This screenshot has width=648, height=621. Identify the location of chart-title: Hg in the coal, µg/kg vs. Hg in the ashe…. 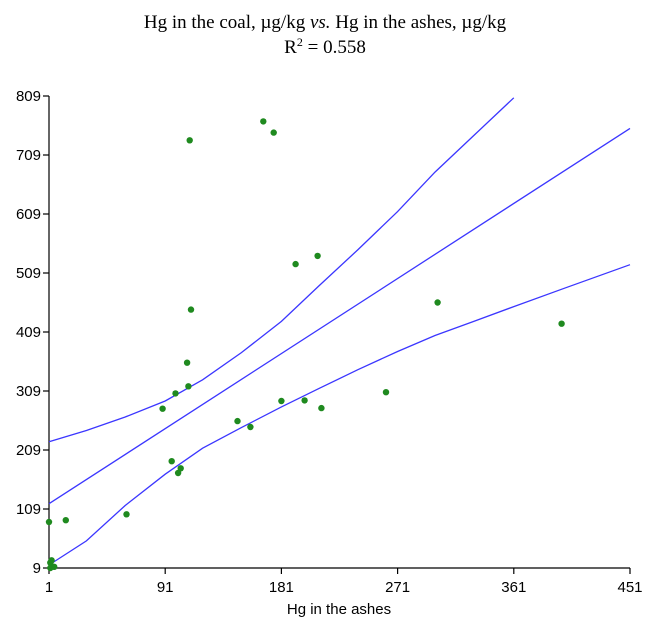
(325, 22).